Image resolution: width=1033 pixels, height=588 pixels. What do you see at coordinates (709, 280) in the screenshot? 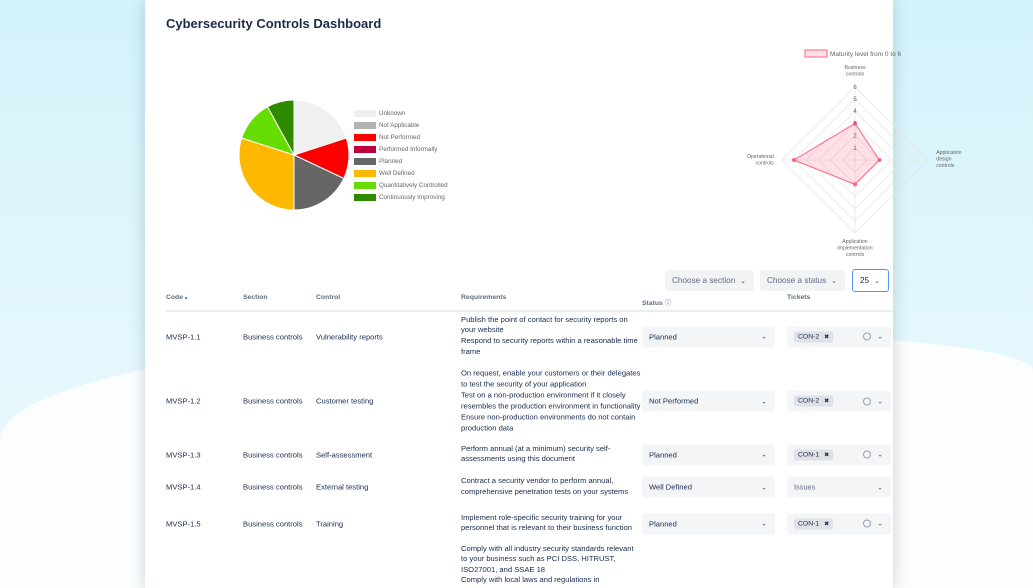
I see `section-filter: Choose a section ⌄` at bounding box center [709, 280].